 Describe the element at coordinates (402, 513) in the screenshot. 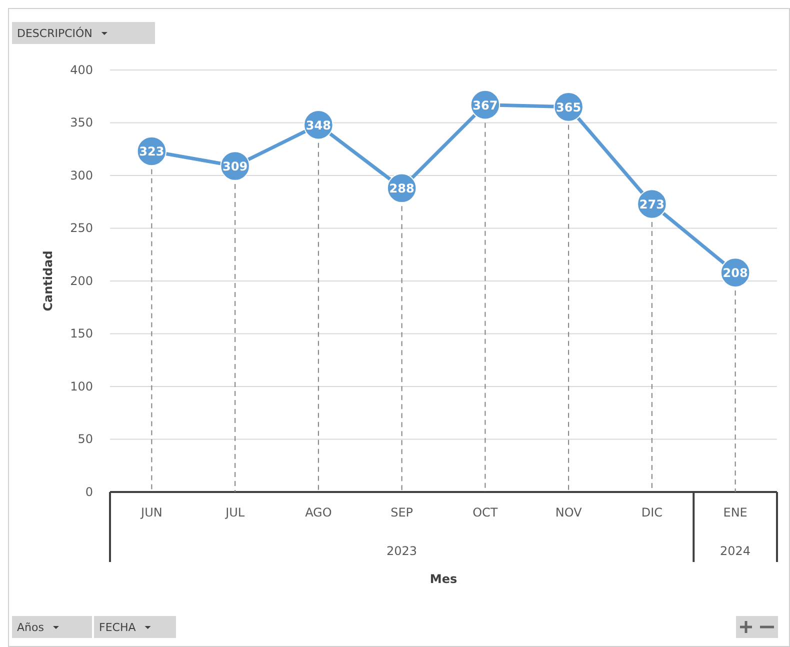

I see `x-tick-label: SEP` at that location.